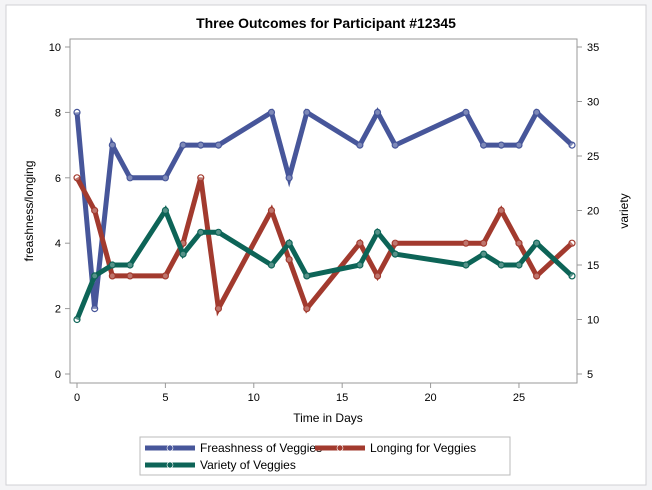  Describe the element at coordinates (593, 212) in the screenshot. I see `y2-tick-label: 20` at that location.